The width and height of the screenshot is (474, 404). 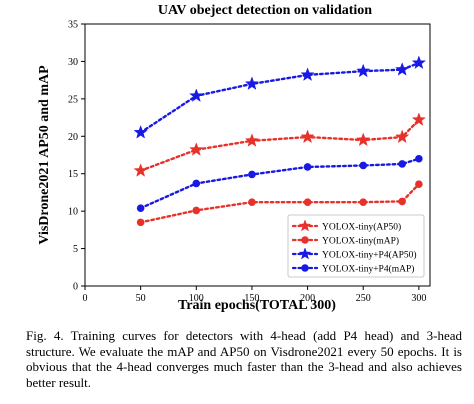 I want to click on x-tick-label: 50, so click(x=141, y=298).